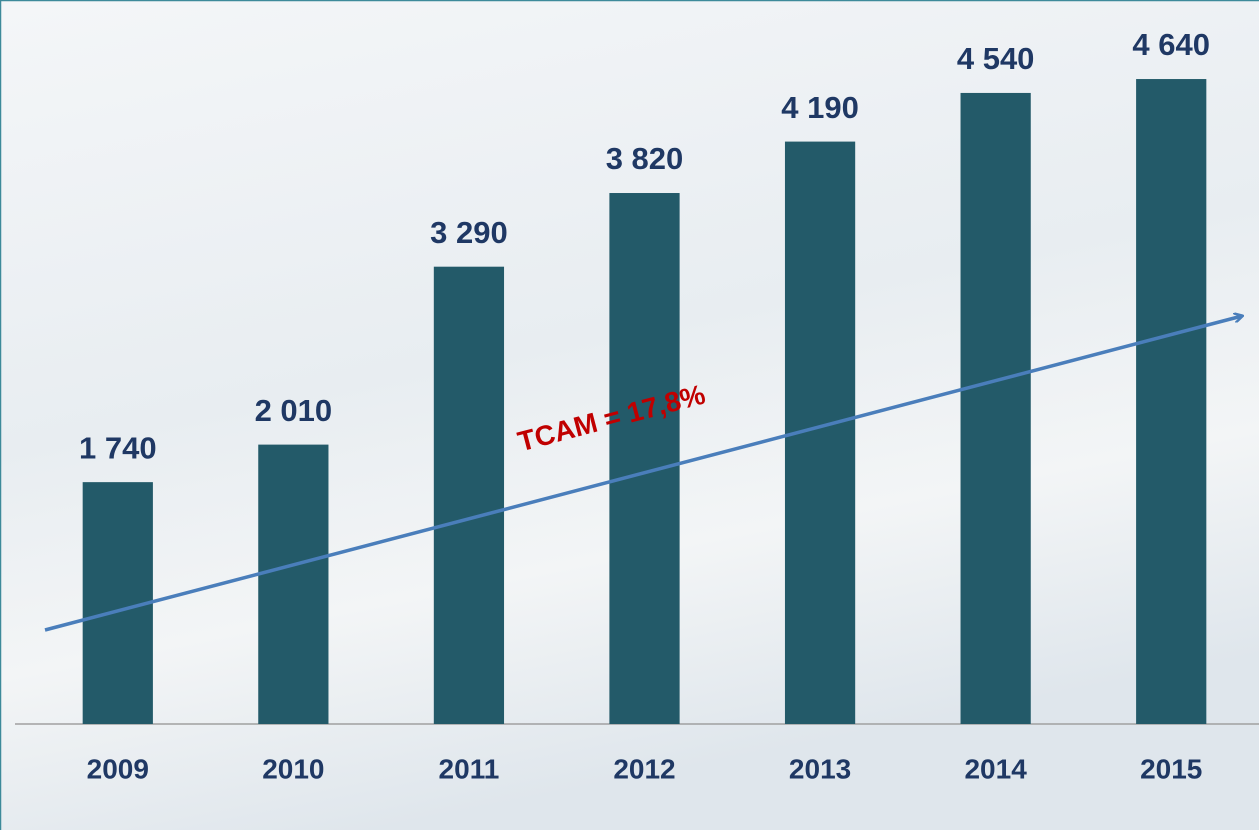  I want to click on value-label: 4 640, so click(1171, 44).